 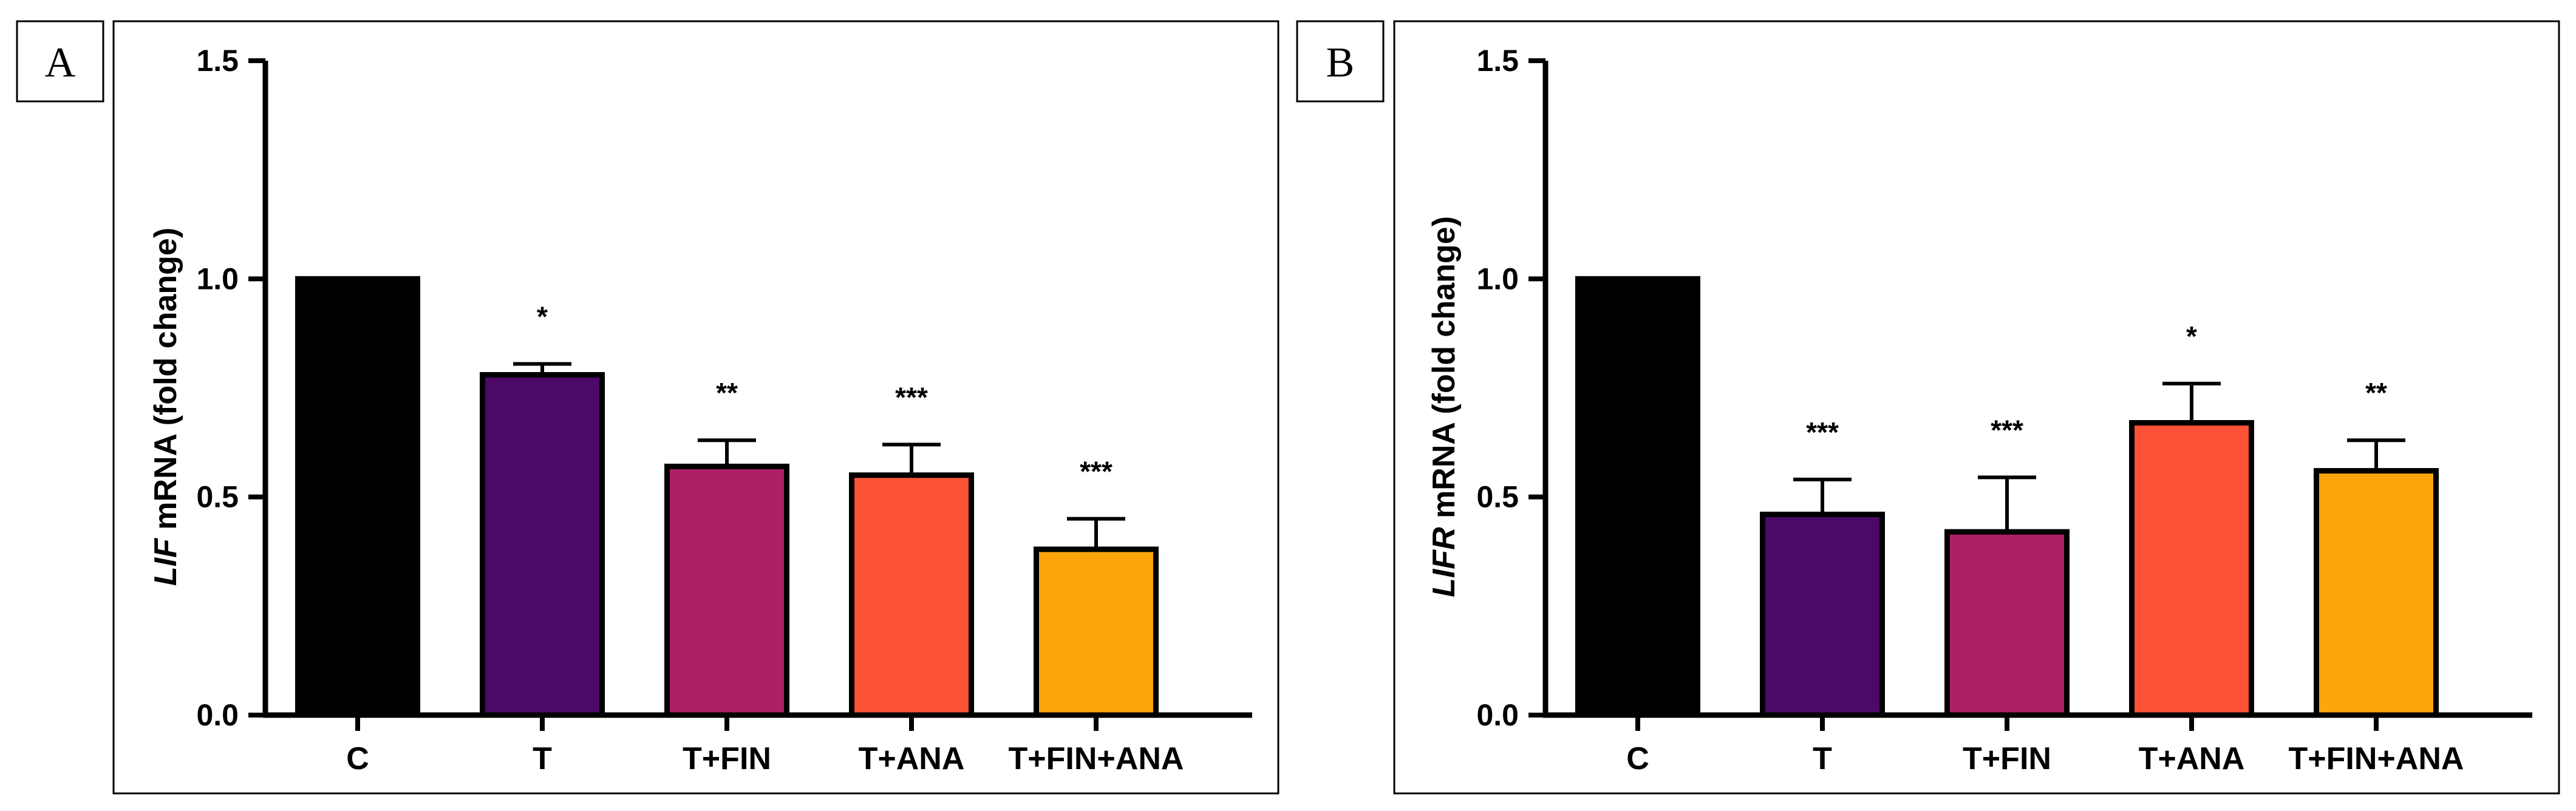 What do you see at coordinates (2007, 758) in the screenshot?
I see `panel-b-category-label: T+FIN` at bounding box center [2007, 758].